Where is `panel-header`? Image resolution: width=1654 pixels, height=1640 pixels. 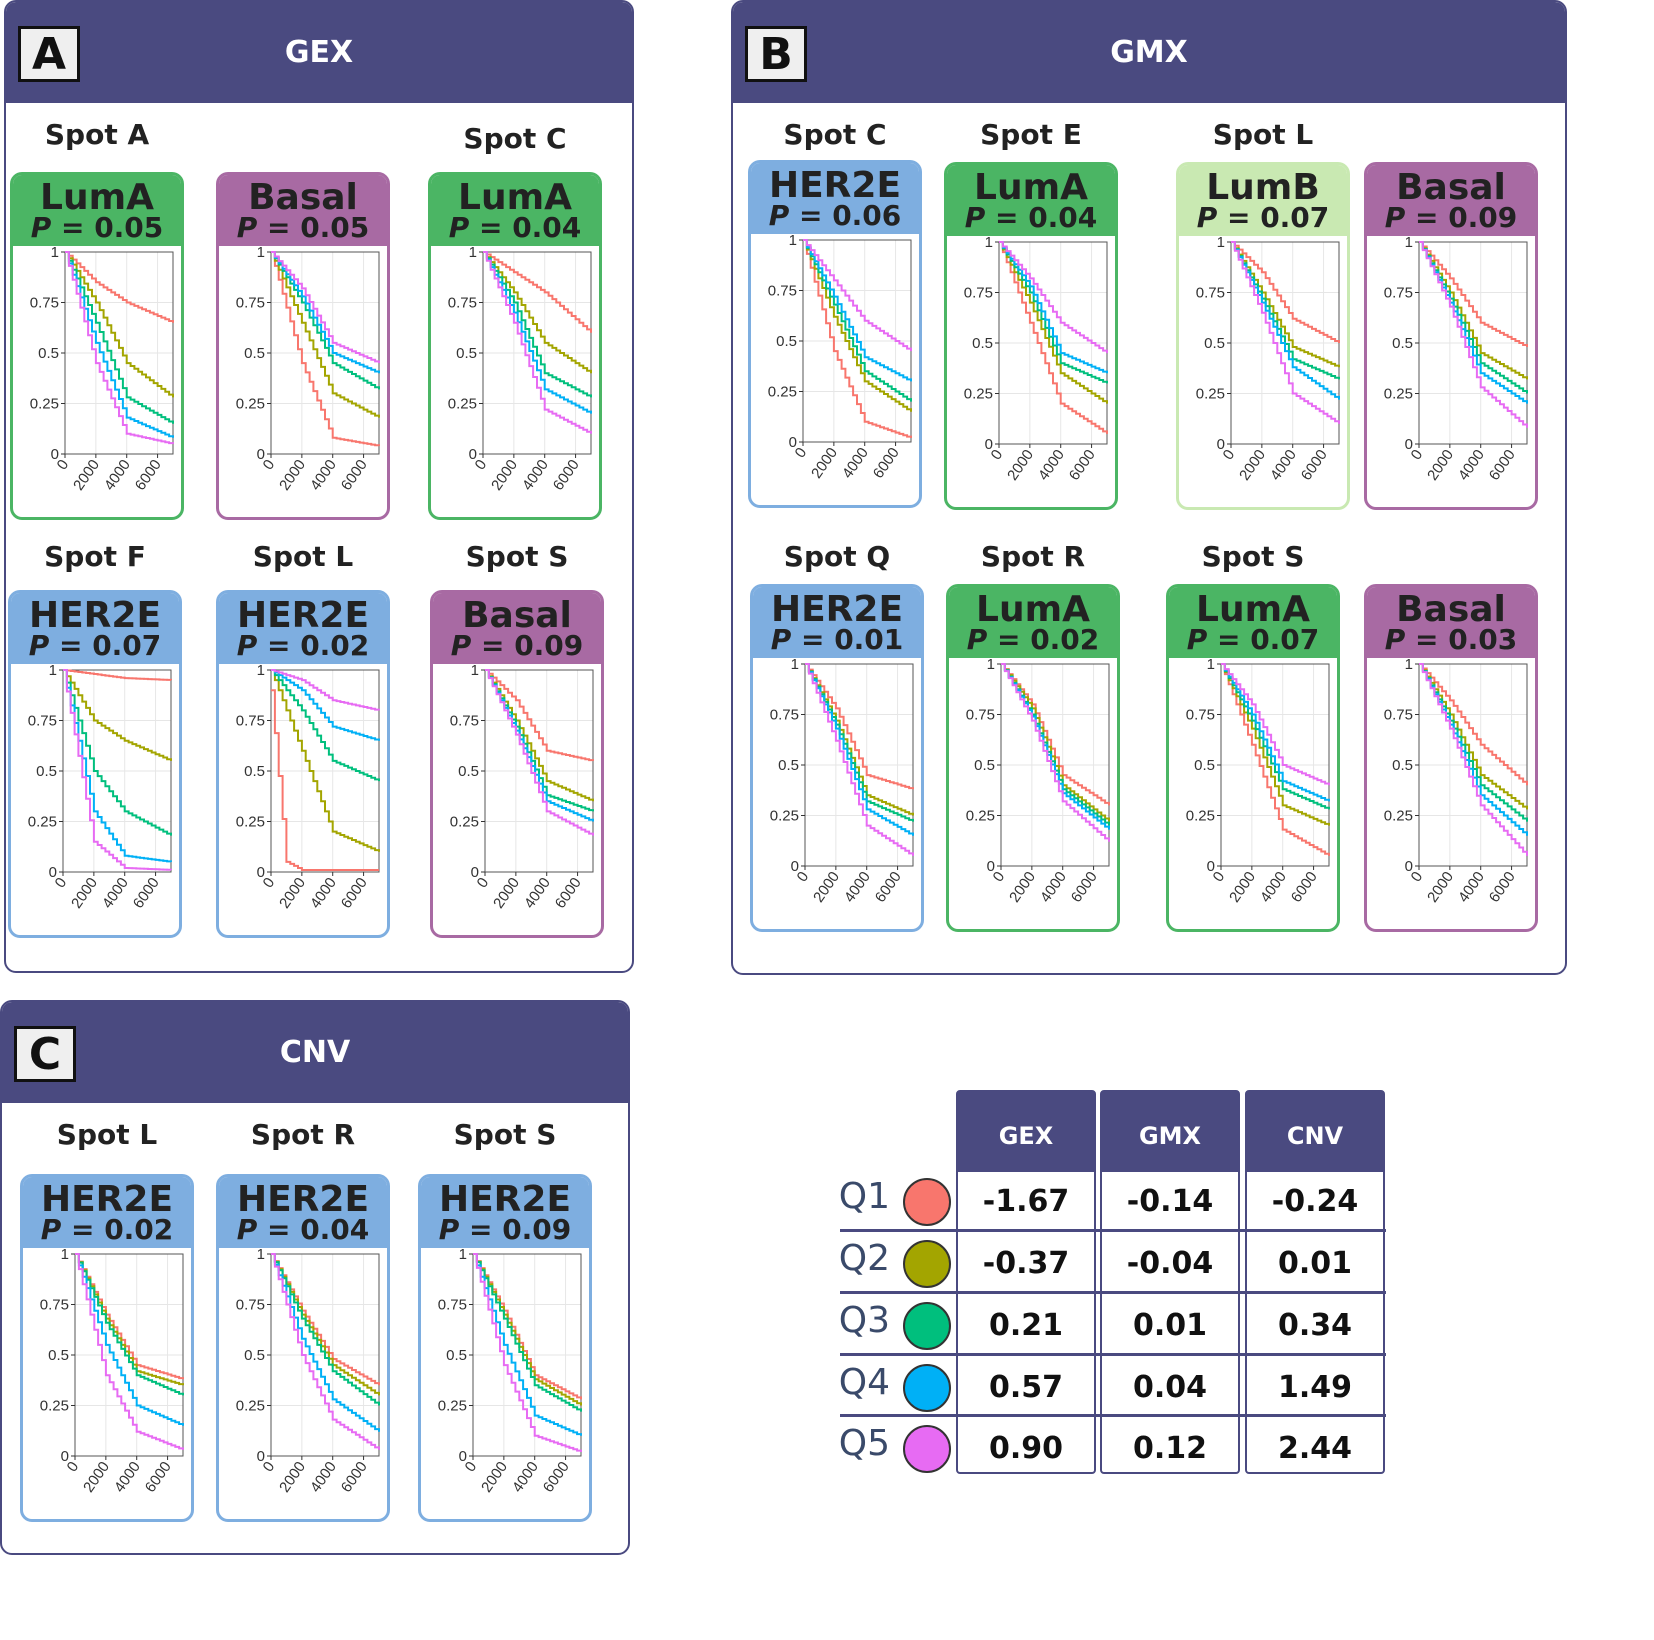
panel-header is located at coordinates (319, 52).